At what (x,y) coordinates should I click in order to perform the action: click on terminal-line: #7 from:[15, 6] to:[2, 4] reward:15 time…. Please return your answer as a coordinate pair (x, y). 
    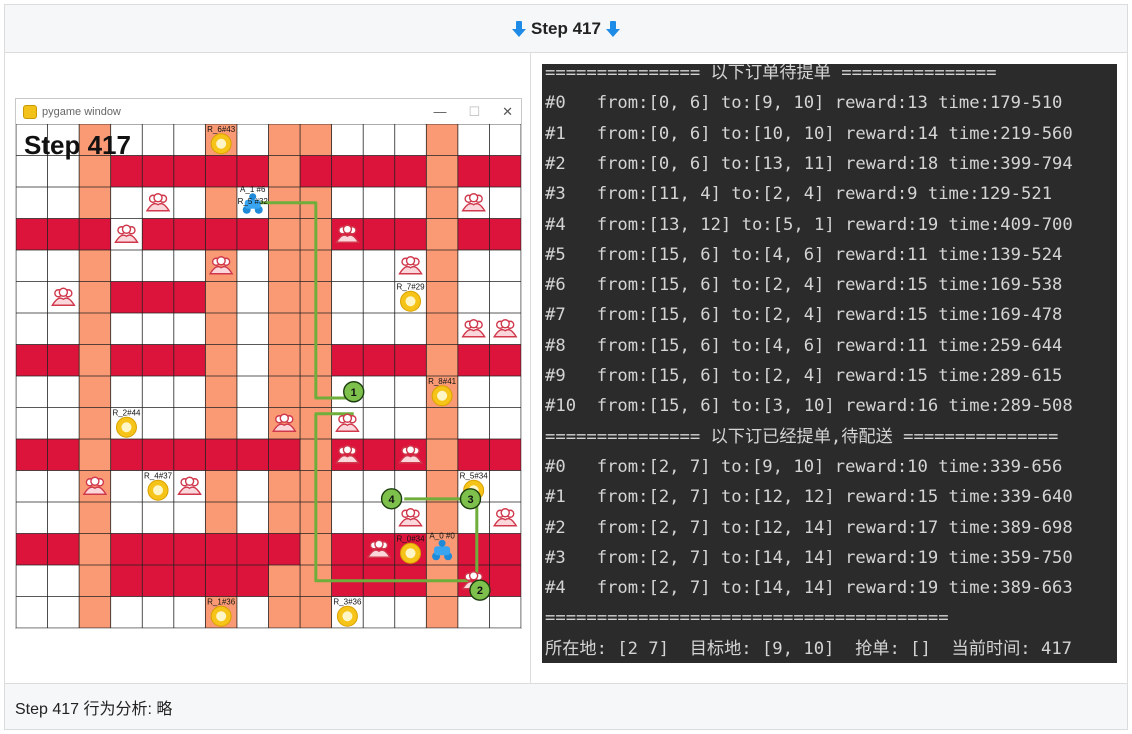
    Looking at the image, I should click on (804, 315).